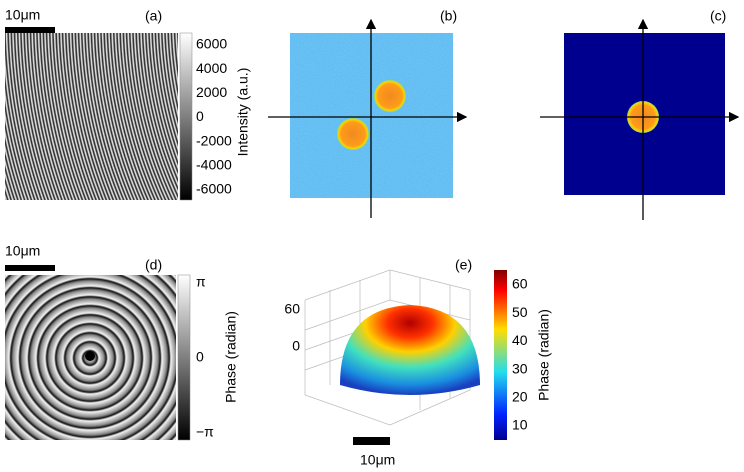  I want to click on tick-label: 40, so click(520, 340).